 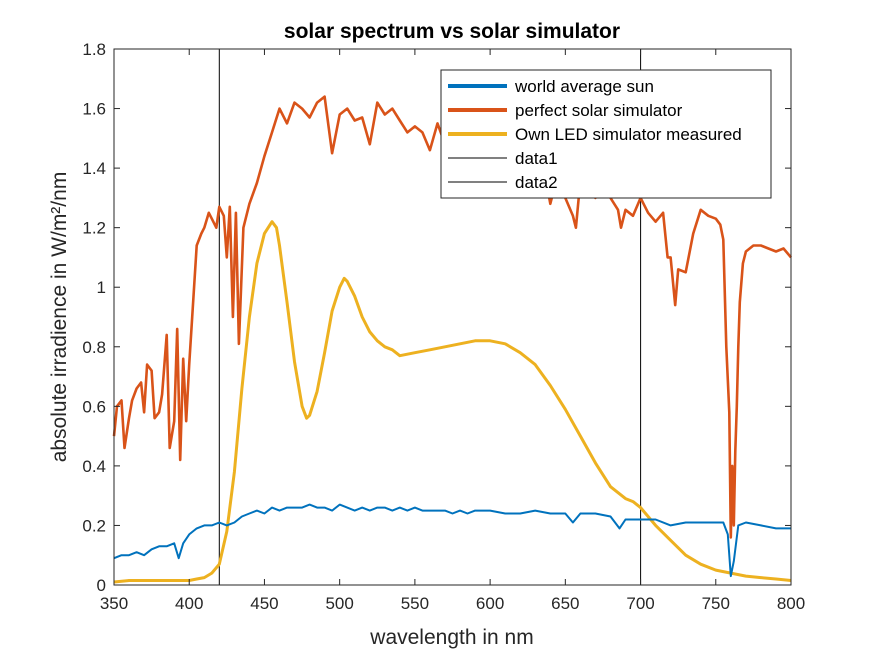 I want to click on x-tick-label: 500, so click(x=339, y=603).